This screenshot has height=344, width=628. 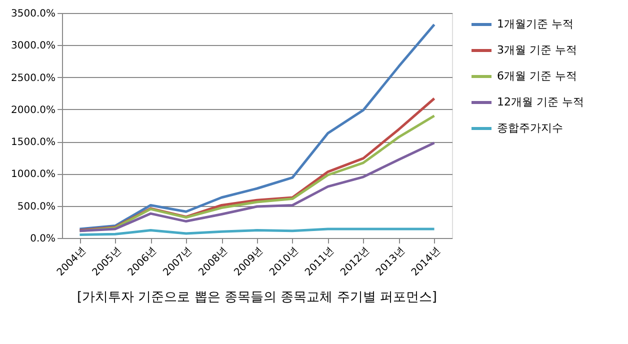 I want to click on y-tick-label: 0.0%, so click(x=43, y=239).